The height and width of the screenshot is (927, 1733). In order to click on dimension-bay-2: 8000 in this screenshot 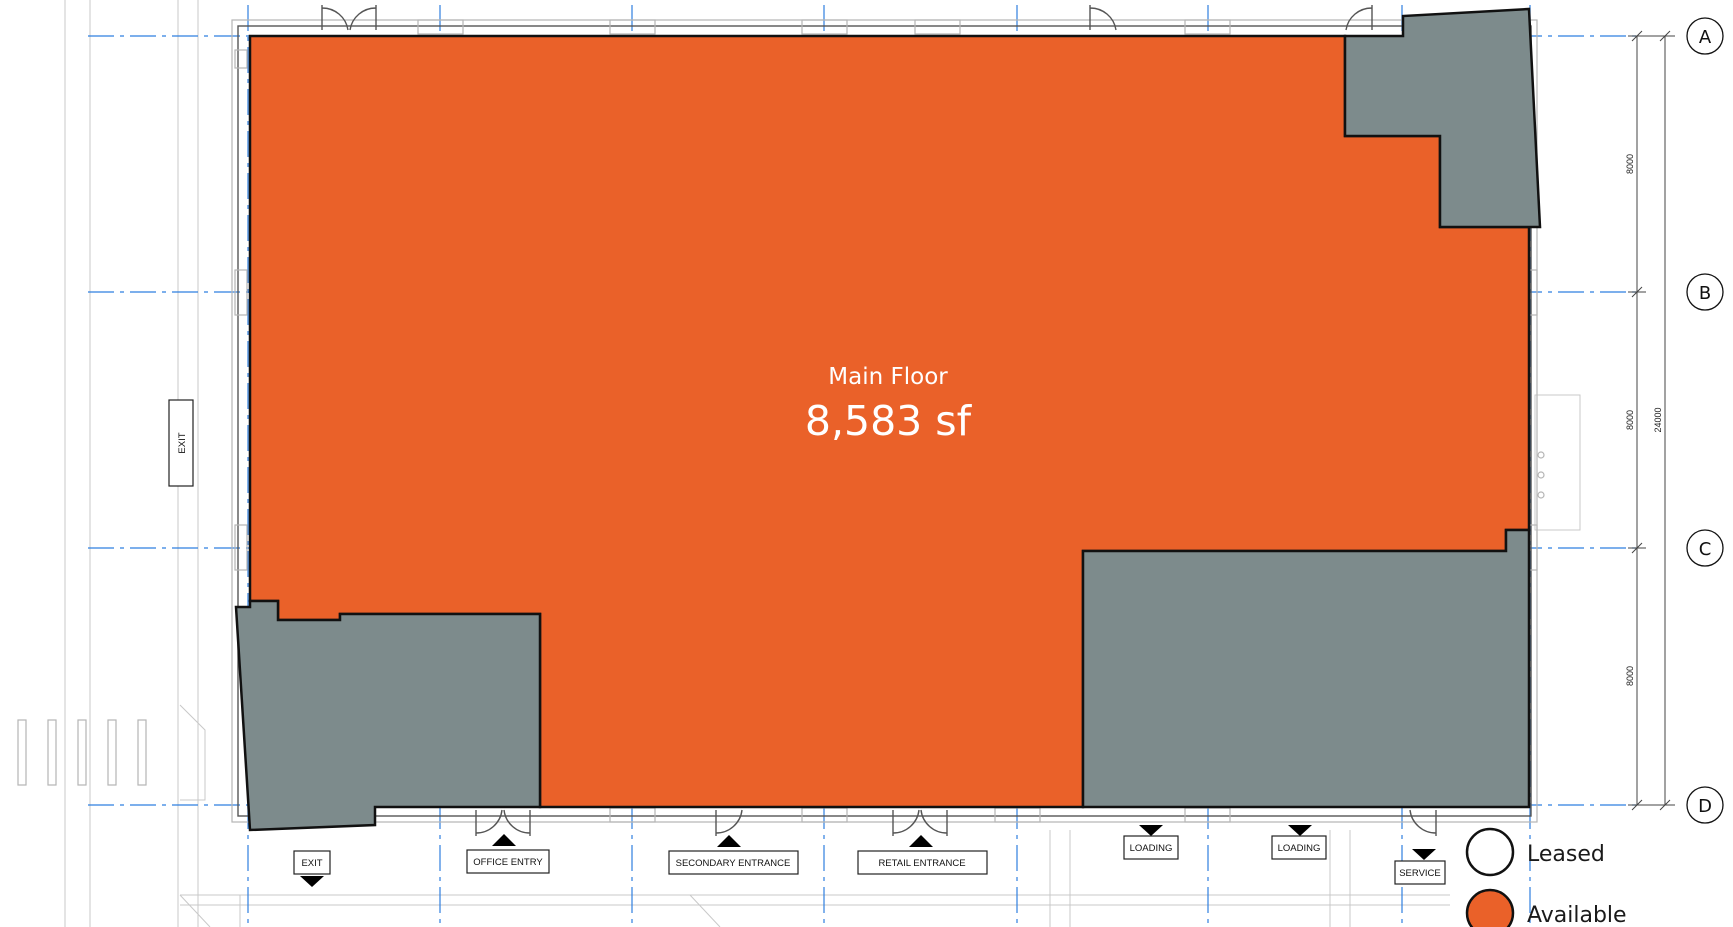, I will do `click(1630, 420)`.